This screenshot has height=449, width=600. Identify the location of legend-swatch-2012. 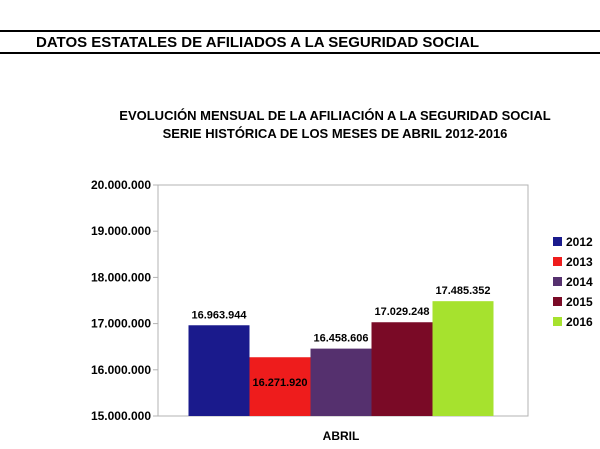
(557, 241).